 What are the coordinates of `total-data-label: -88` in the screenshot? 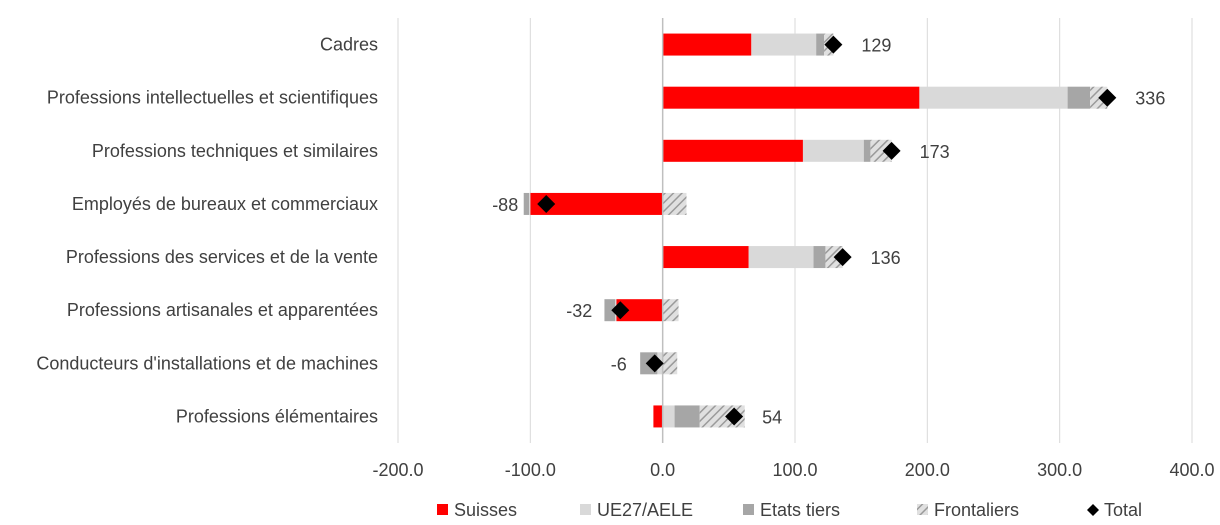 It's located at (505, 205).